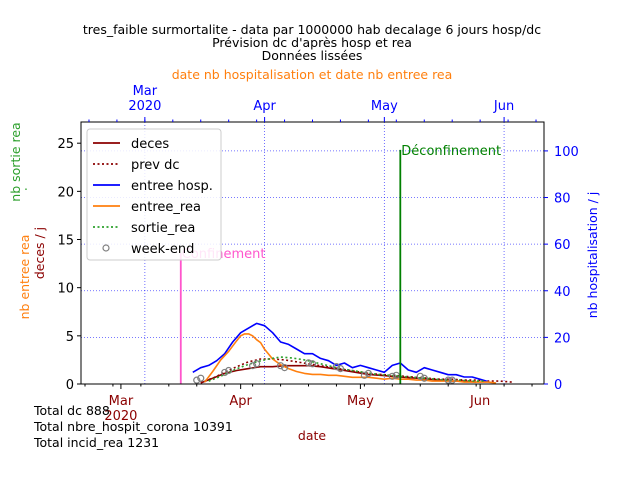 This screenshot has width=640, height=480. I want to click on right-axis-tick-label: 80, so click(562, 199).